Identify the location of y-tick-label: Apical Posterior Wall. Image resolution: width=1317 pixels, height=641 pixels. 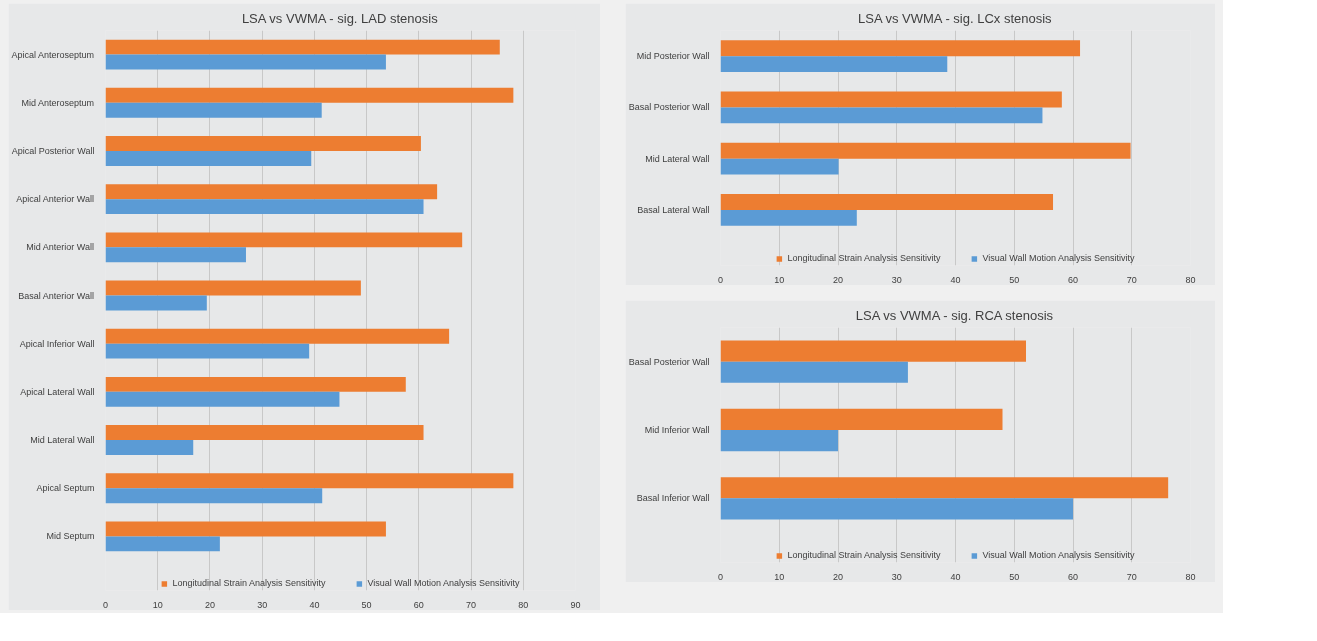
(53, 150).